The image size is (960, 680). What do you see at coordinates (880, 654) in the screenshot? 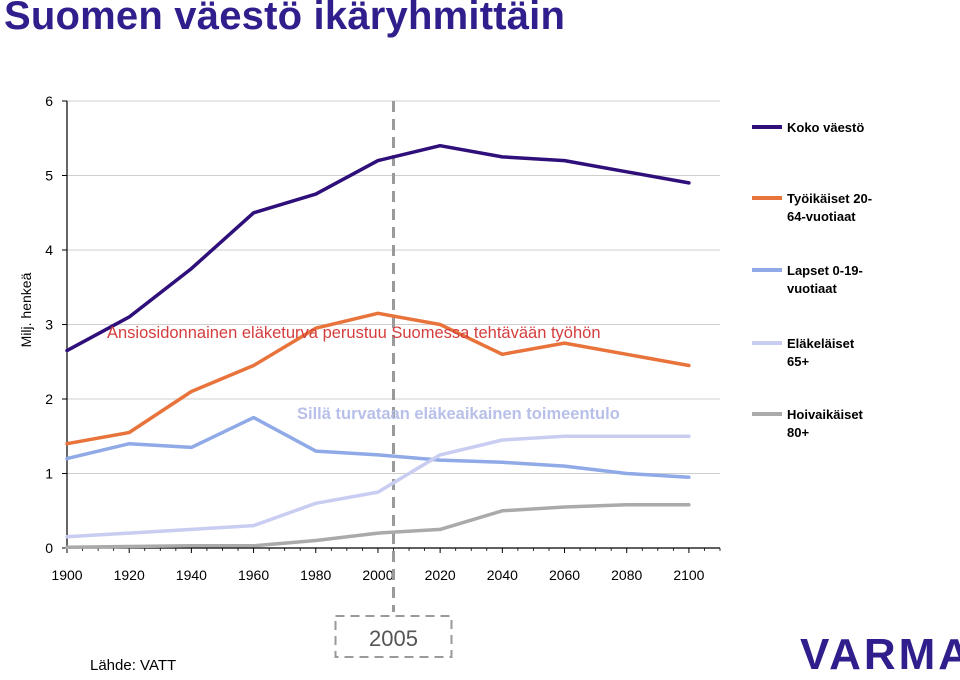
I see `varma-logo: VARMA` at bounding box center [880, 654].